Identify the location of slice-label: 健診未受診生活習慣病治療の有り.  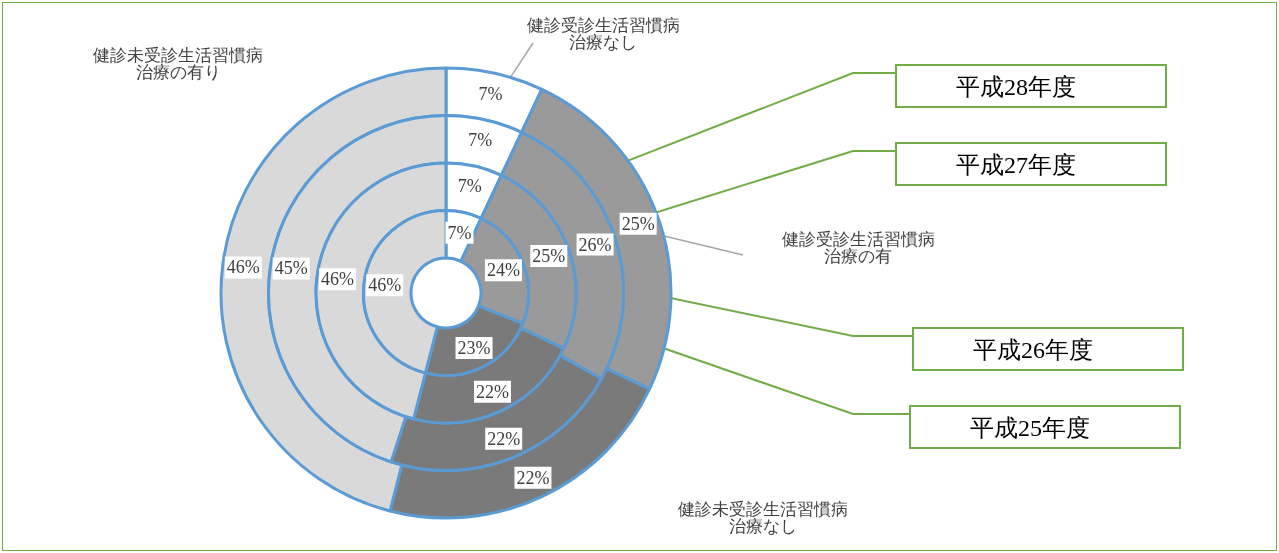
(178, 64).